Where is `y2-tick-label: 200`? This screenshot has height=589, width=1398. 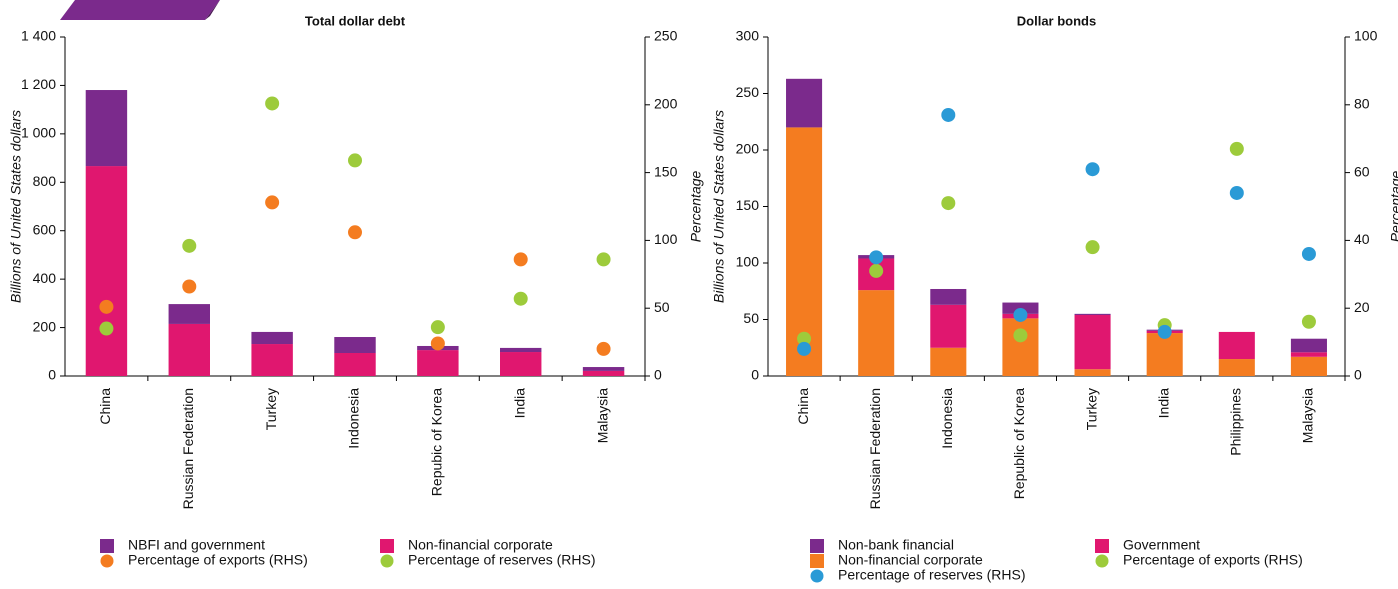
y2-tick-label: 200 is located at coordinates (666, 104).